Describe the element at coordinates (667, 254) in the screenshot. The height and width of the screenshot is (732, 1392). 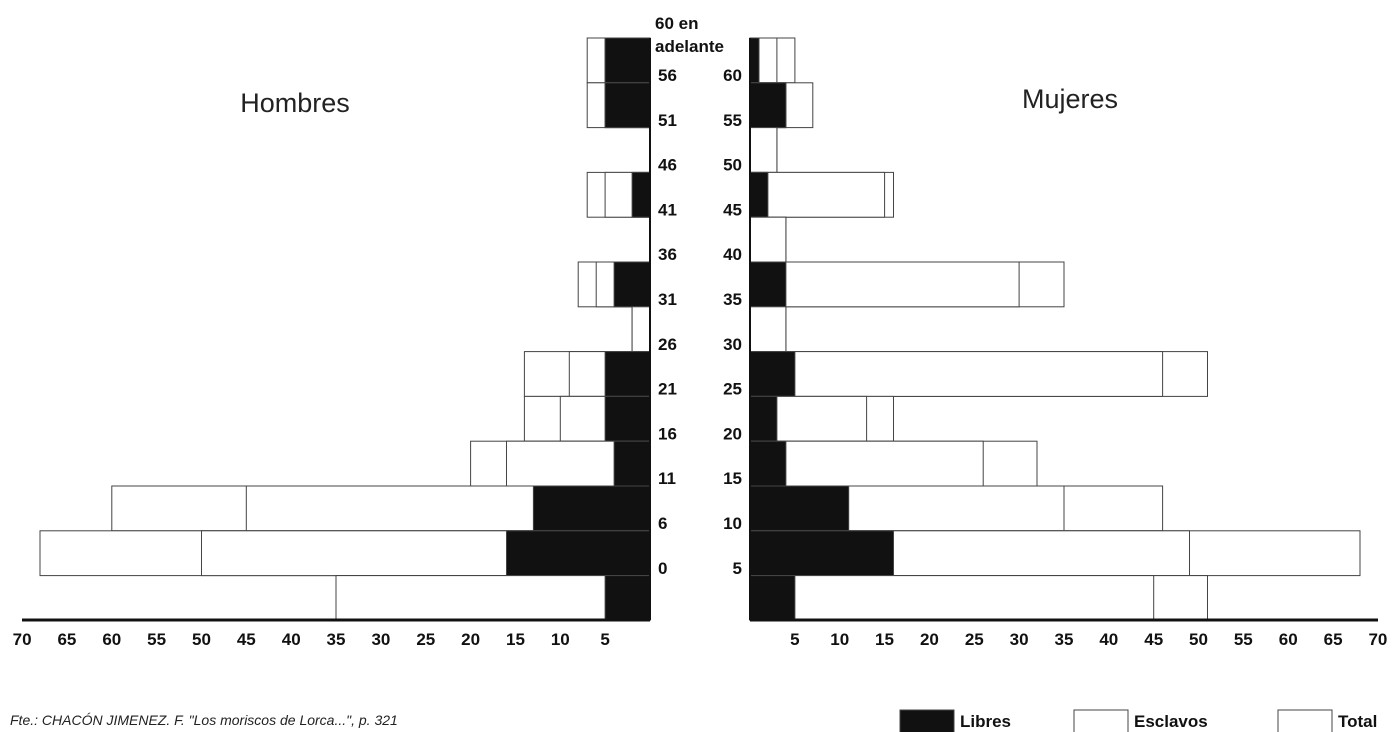
I see `left-age-label-5: 36` at that location.